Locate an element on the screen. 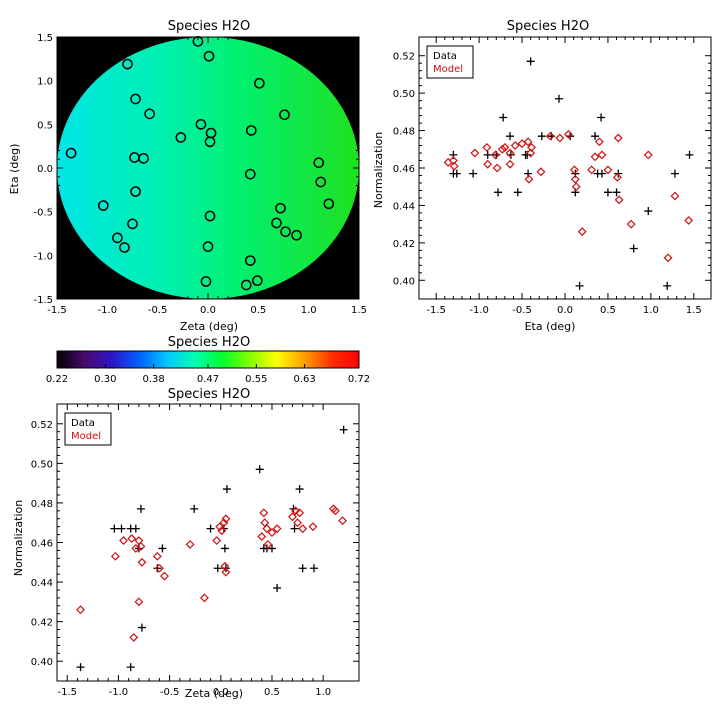 This screenshot has width=720, height=720. colorbar-ticks: 0.22 0.30 0.38 0.47 0.55 0.63 0.72 is located at coordinates (208, 374).